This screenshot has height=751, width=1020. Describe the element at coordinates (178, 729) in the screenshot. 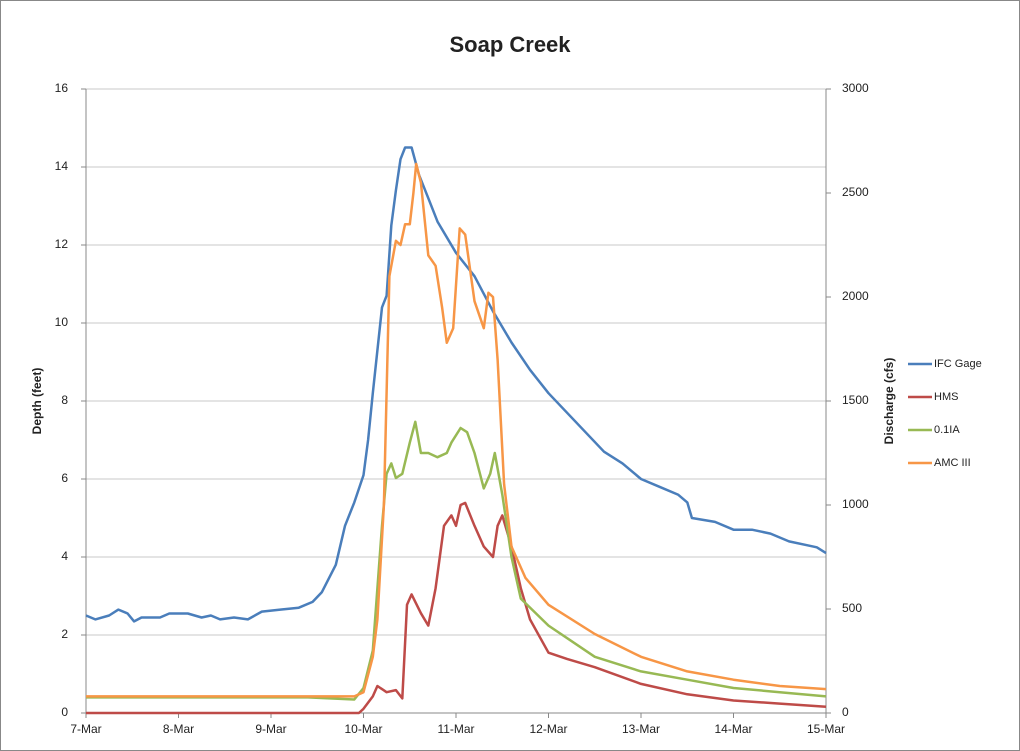

I see `x-tick-label: 8-Mar` at that location.